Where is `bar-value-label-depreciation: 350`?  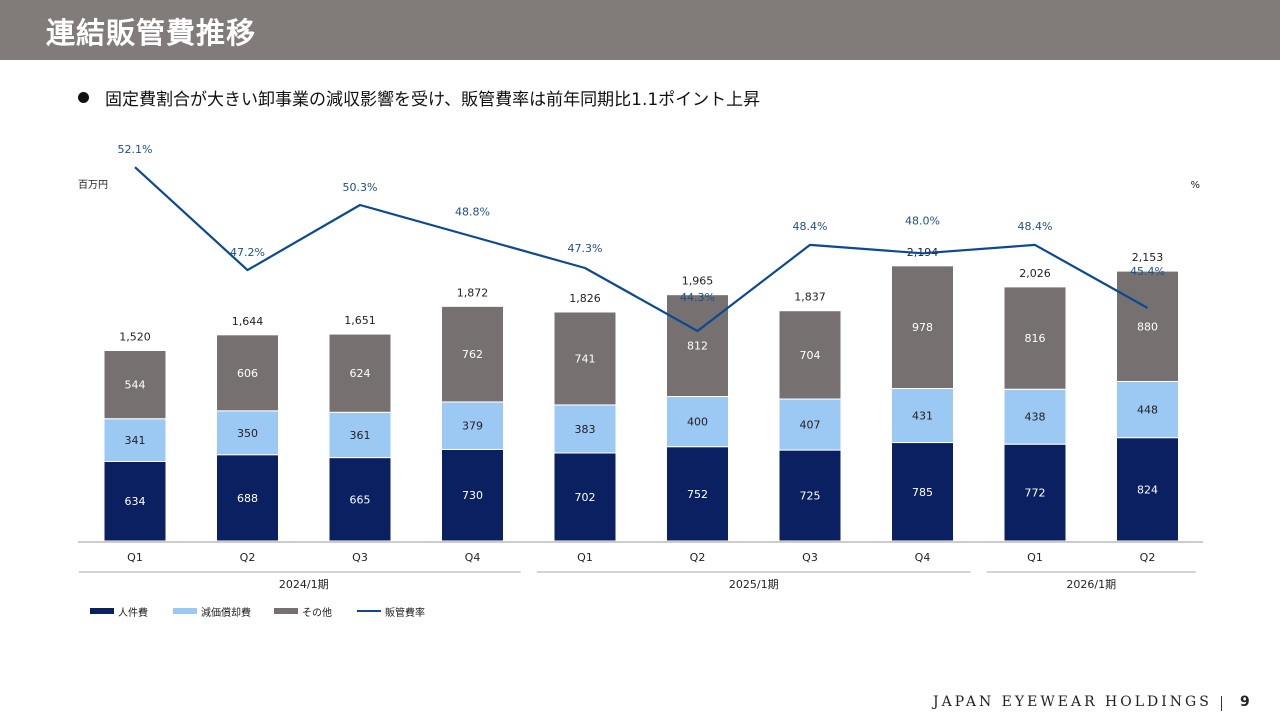
bar-value-label-depreciation: 350 is located at coordinates (247, 433).